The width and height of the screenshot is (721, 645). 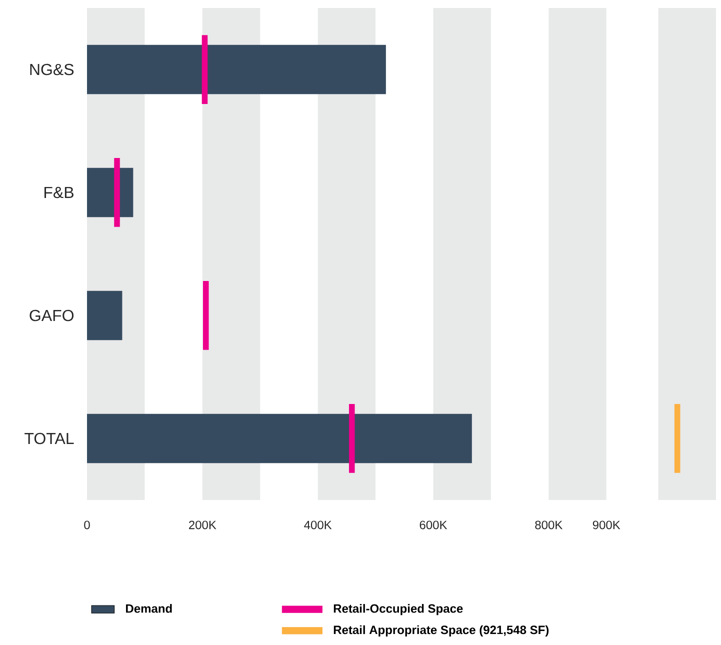 I want to click on legend-label: Demand, so click(x=149, y=608).